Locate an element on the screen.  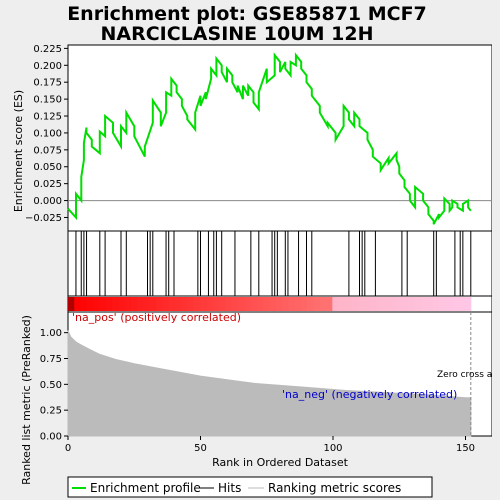
es-ytick-label: 0.200 is located at coordinates (47, 66).